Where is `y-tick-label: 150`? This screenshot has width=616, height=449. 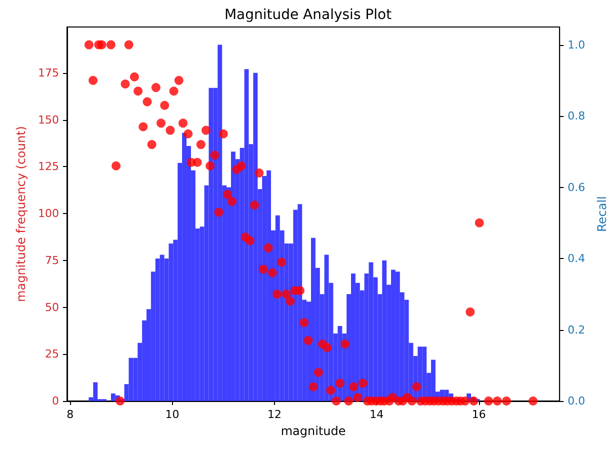
y-tick-label: 150 is located at coordinates (48, 119).